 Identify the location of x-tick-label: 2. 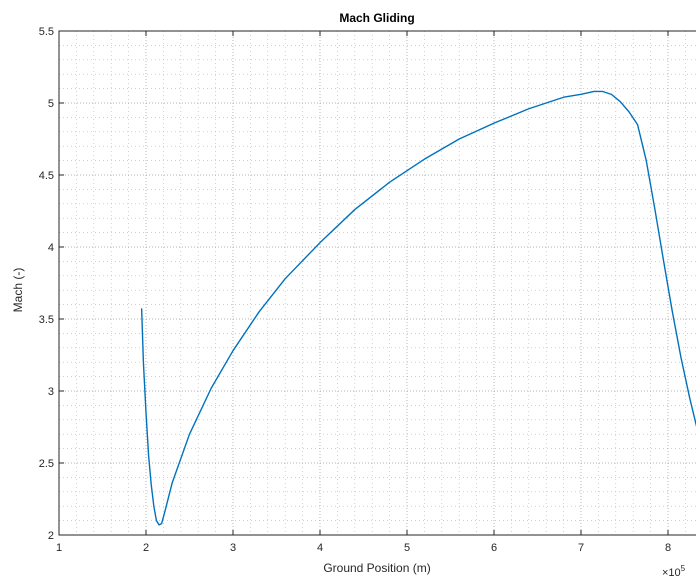
(146, 548).